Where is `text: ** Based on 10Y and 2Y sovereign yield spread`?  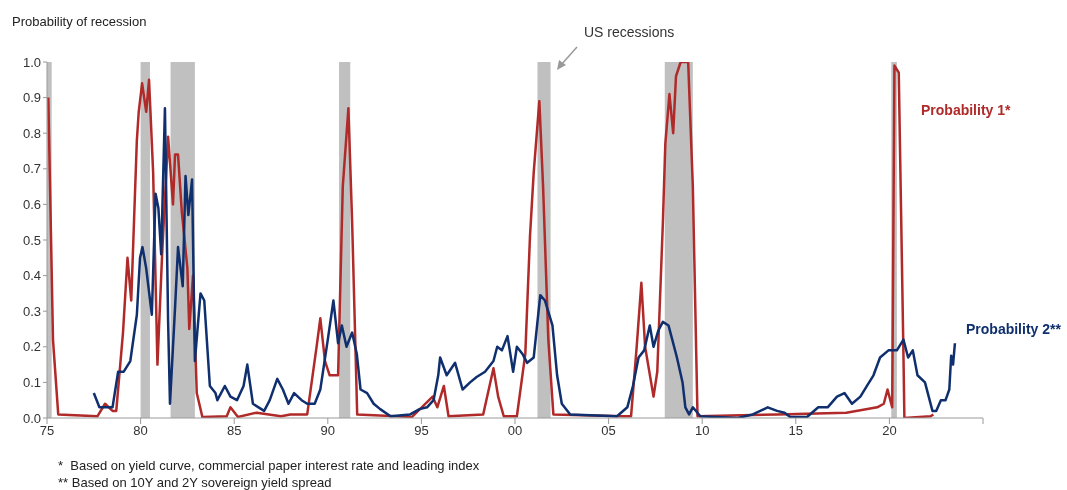
text: ** Based on 10Y and 2Y sovereign yield spread is located at coordinates (195, 482).